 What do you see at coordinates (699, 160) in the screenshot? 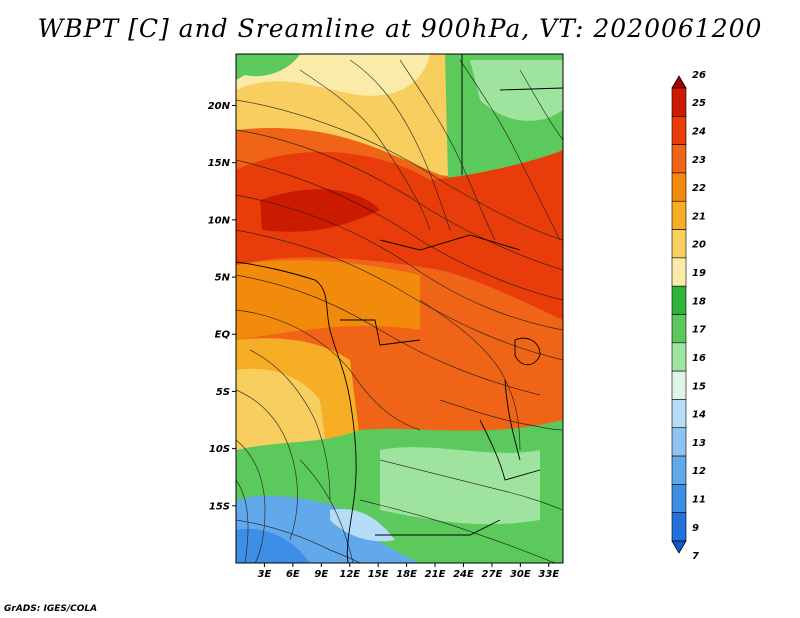
I see `colorbar-label: 23` at bounding box center [699, 160].